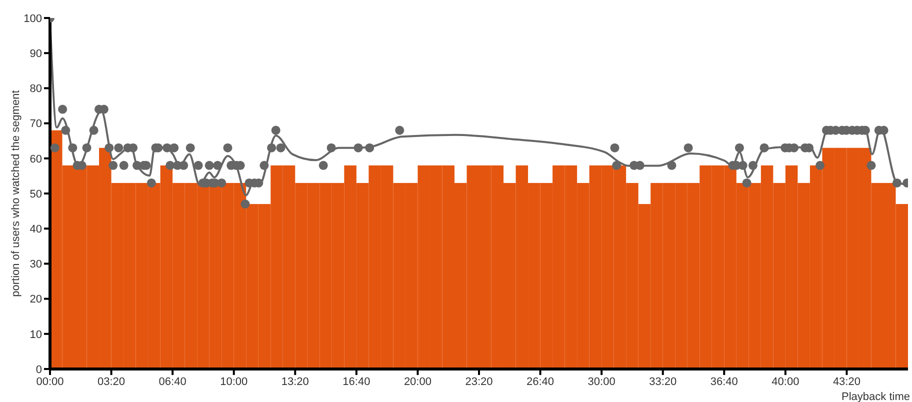 The width and height of the screenshot is (912, 402). What do you see at coordinates (36, 300) in the screenshot?
I see `y-tick-label: 20` at bounding box center [36, 300].